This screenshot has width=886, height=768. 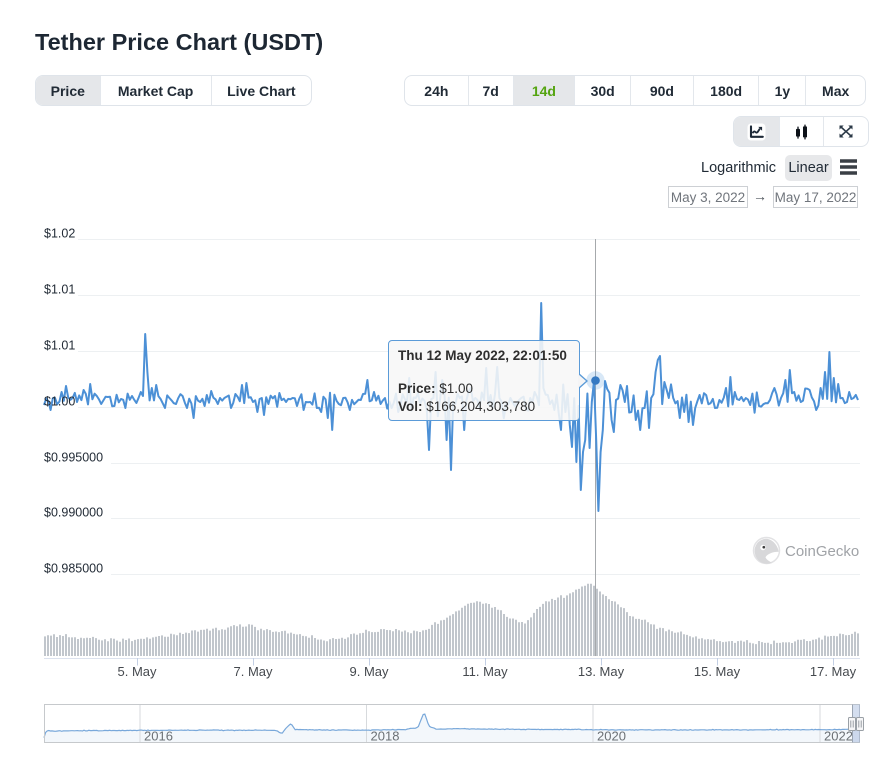 I want to click on svg-text: $1.00, so click(x=59, y=402).